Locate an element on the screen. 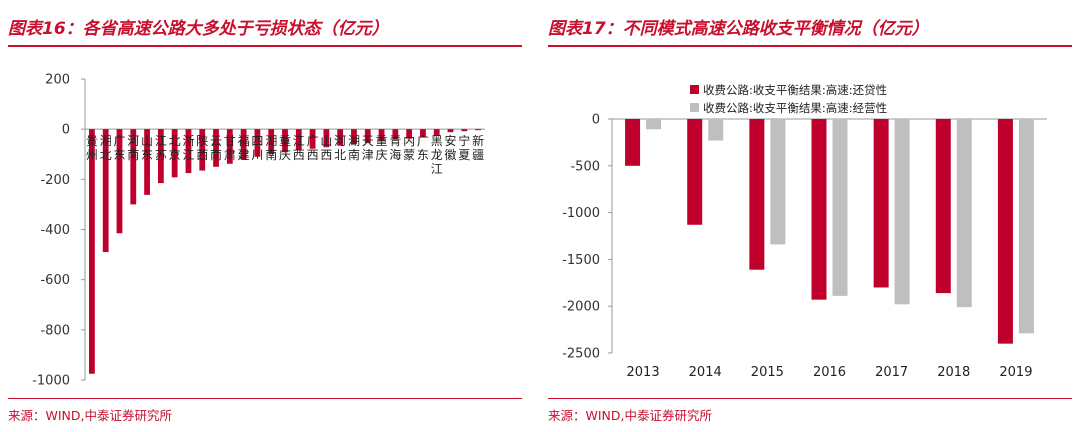  category-label: 庆 is located at coordinates (382, 155).